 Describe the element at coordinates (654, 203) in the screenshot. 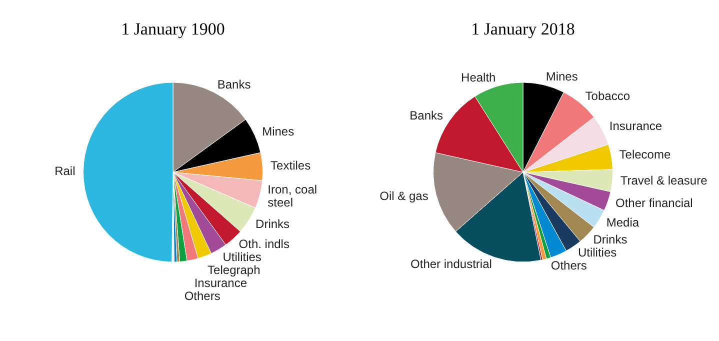

I see `slice-label: Other financial` at that location.